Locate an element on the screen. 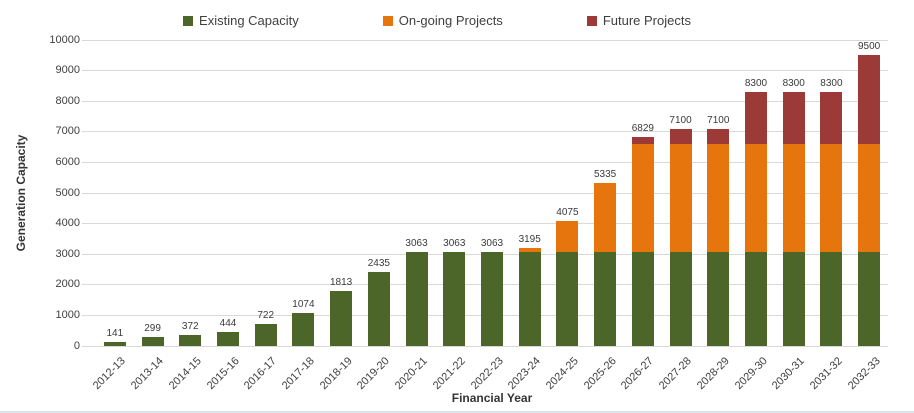 The height and width of the screenshot is (413, 914). legend-item: Future Projects is located at coordinates (638, 20).